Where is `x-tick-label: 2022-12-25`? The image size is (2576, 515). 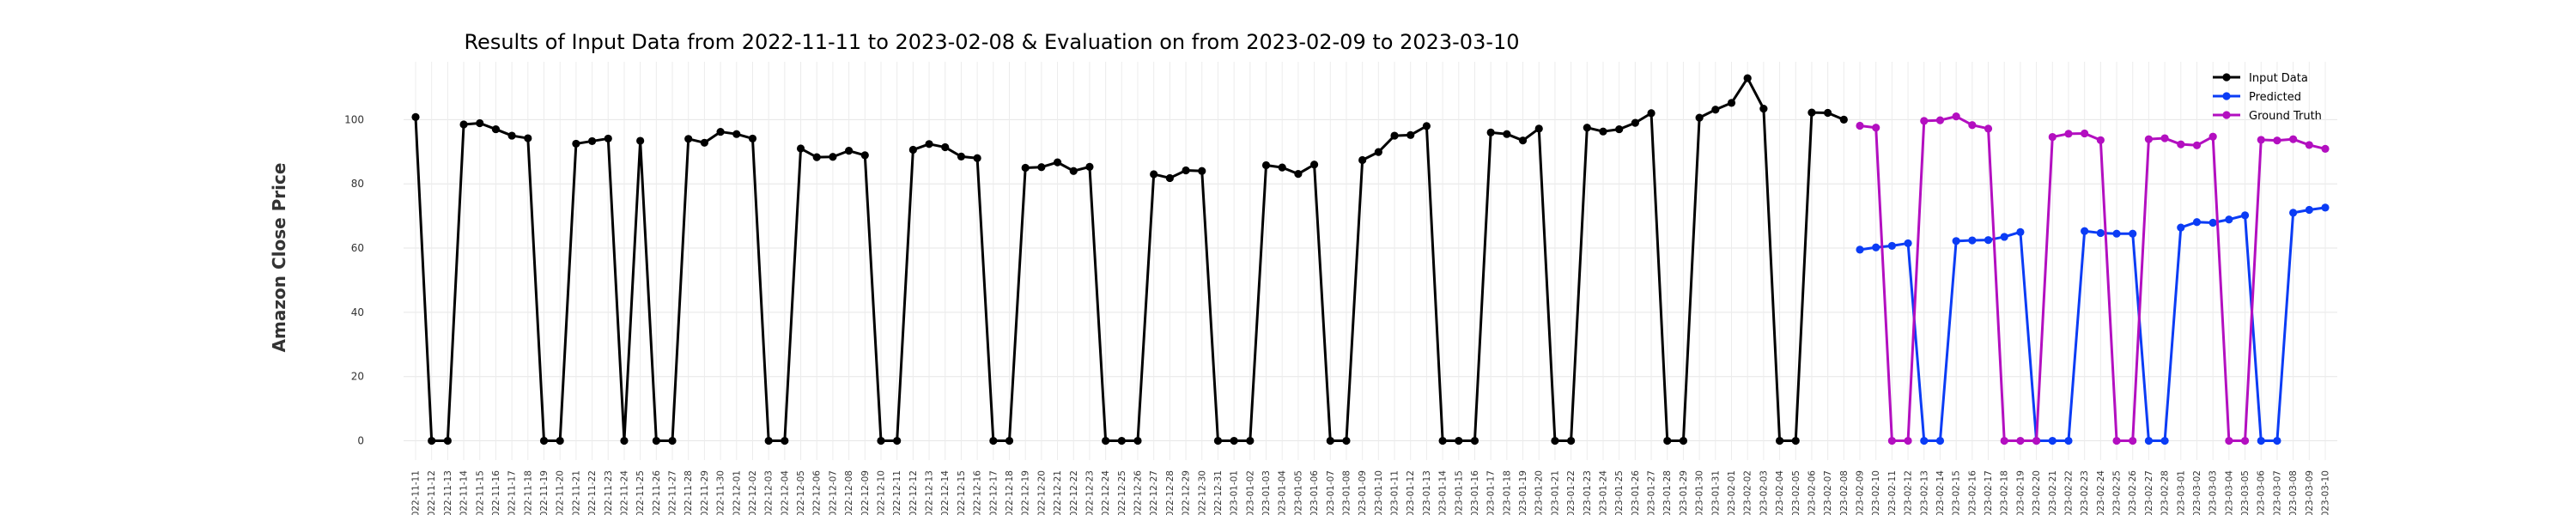
x-tick-label: 2022-12-25 is located at coordinates (1122, 492).